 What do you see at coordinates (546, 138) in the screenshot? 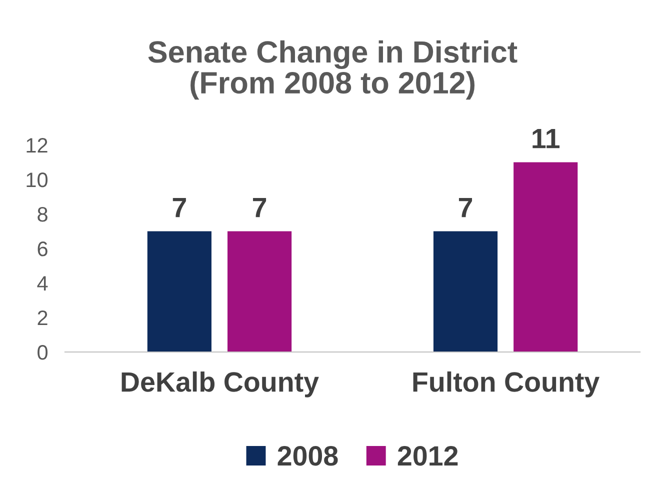
I see `data-label: 11` at bounding box center [546, 138].